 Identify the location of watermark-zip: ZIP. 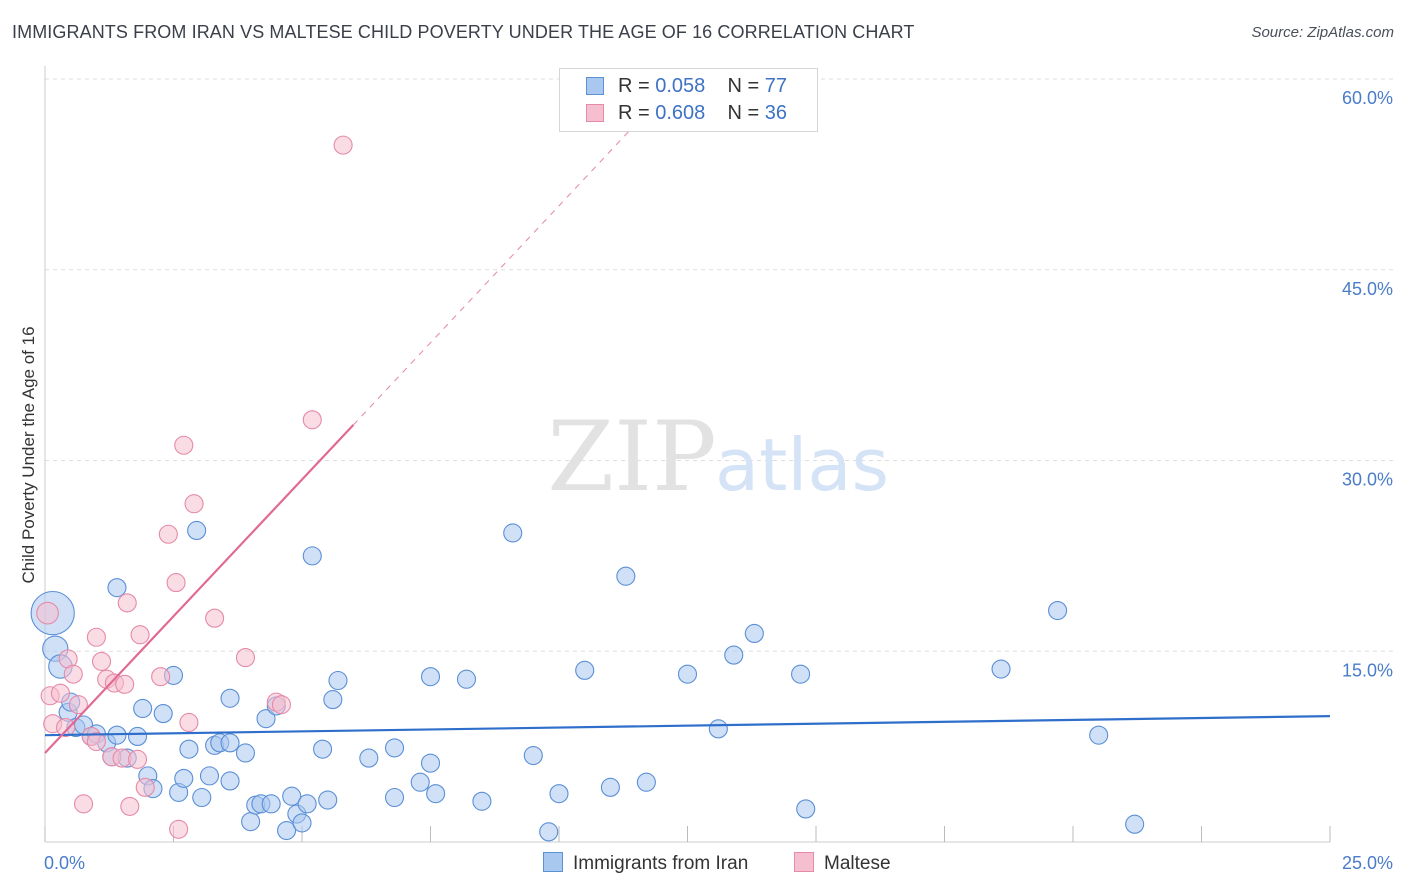
(631, 457).